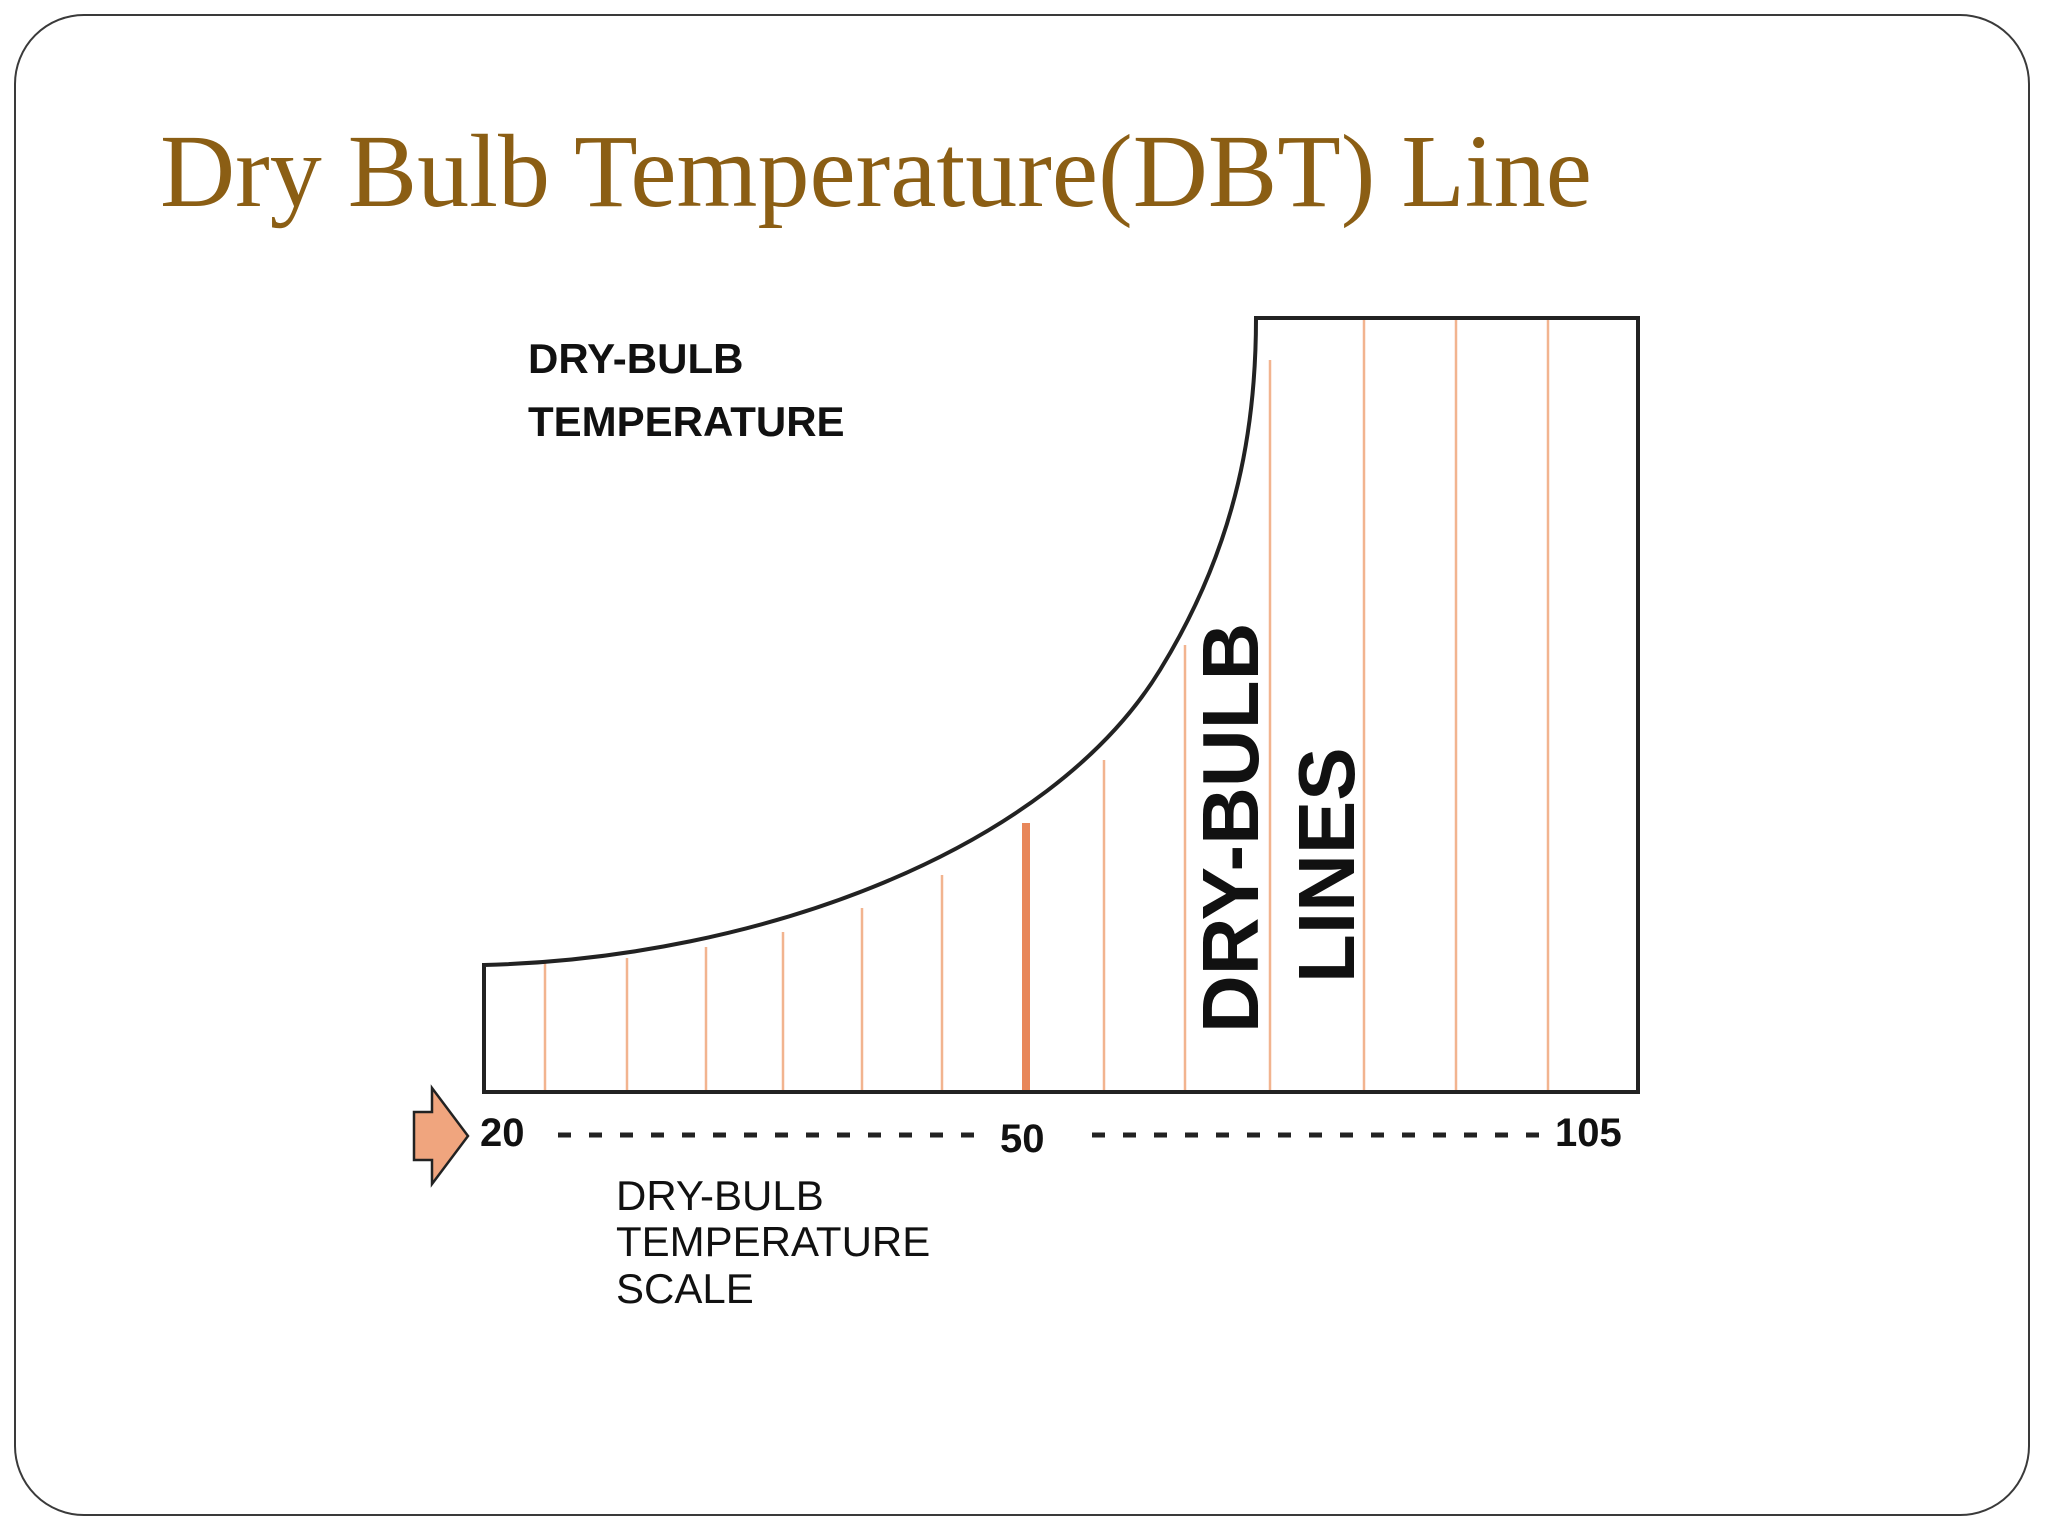 The width and height of the screenshot is (2048, 1536). Describe the element at coordinates (1588, 1133) in the screenshot. I see `scale-tick-105: 105` at that location.